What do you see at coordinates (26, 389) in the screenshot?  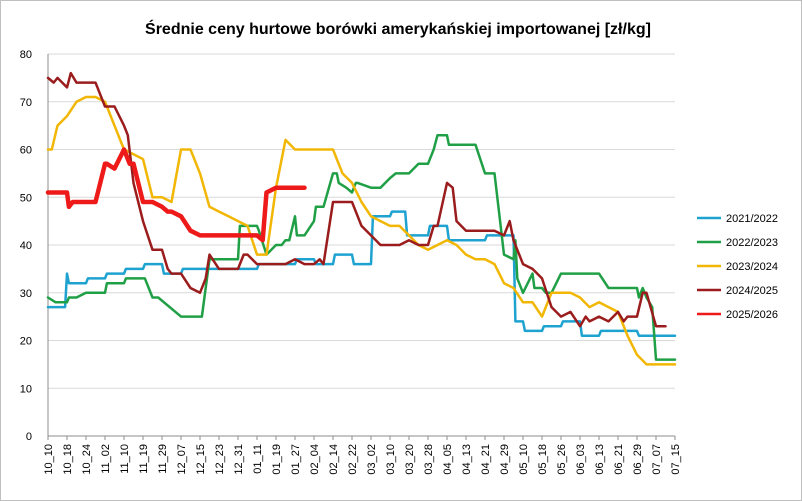 I see `y-tick-label: 10` at bounding box center [26, 389].